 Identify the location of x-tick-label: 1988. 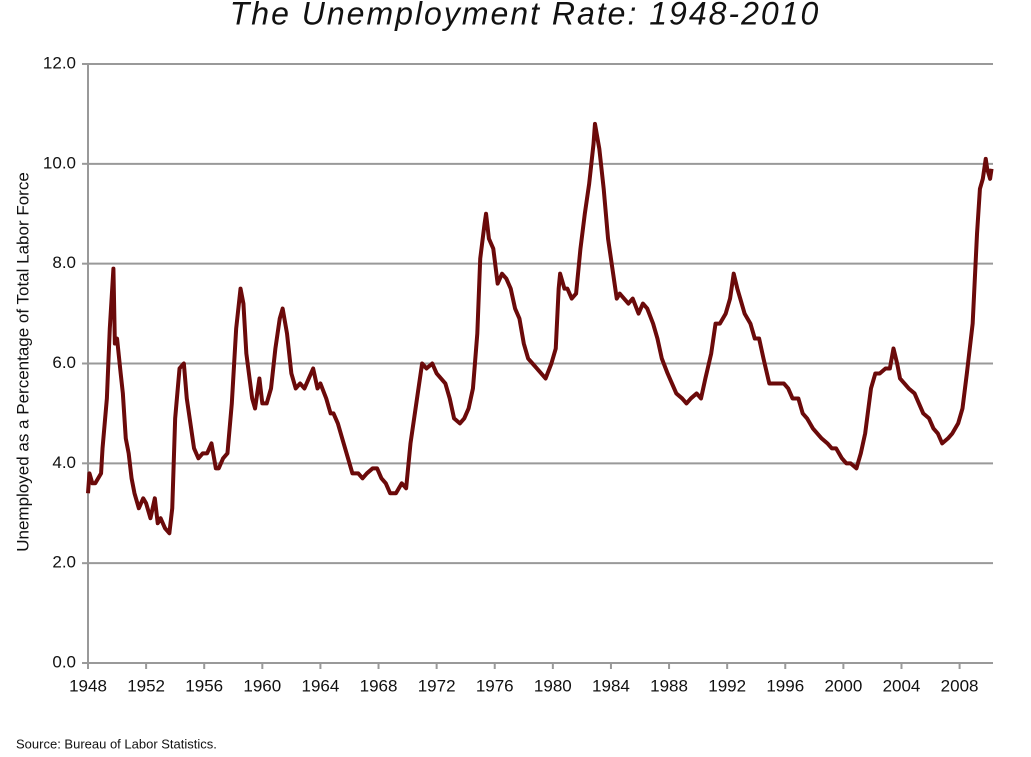
(669, 685).